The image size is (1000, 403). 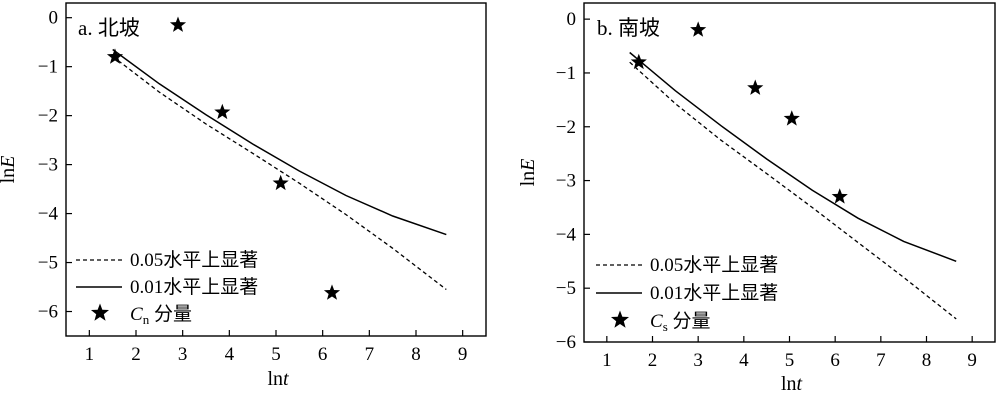 I want to click on panel-title: a. 北坡, so click(x=109, y=28).